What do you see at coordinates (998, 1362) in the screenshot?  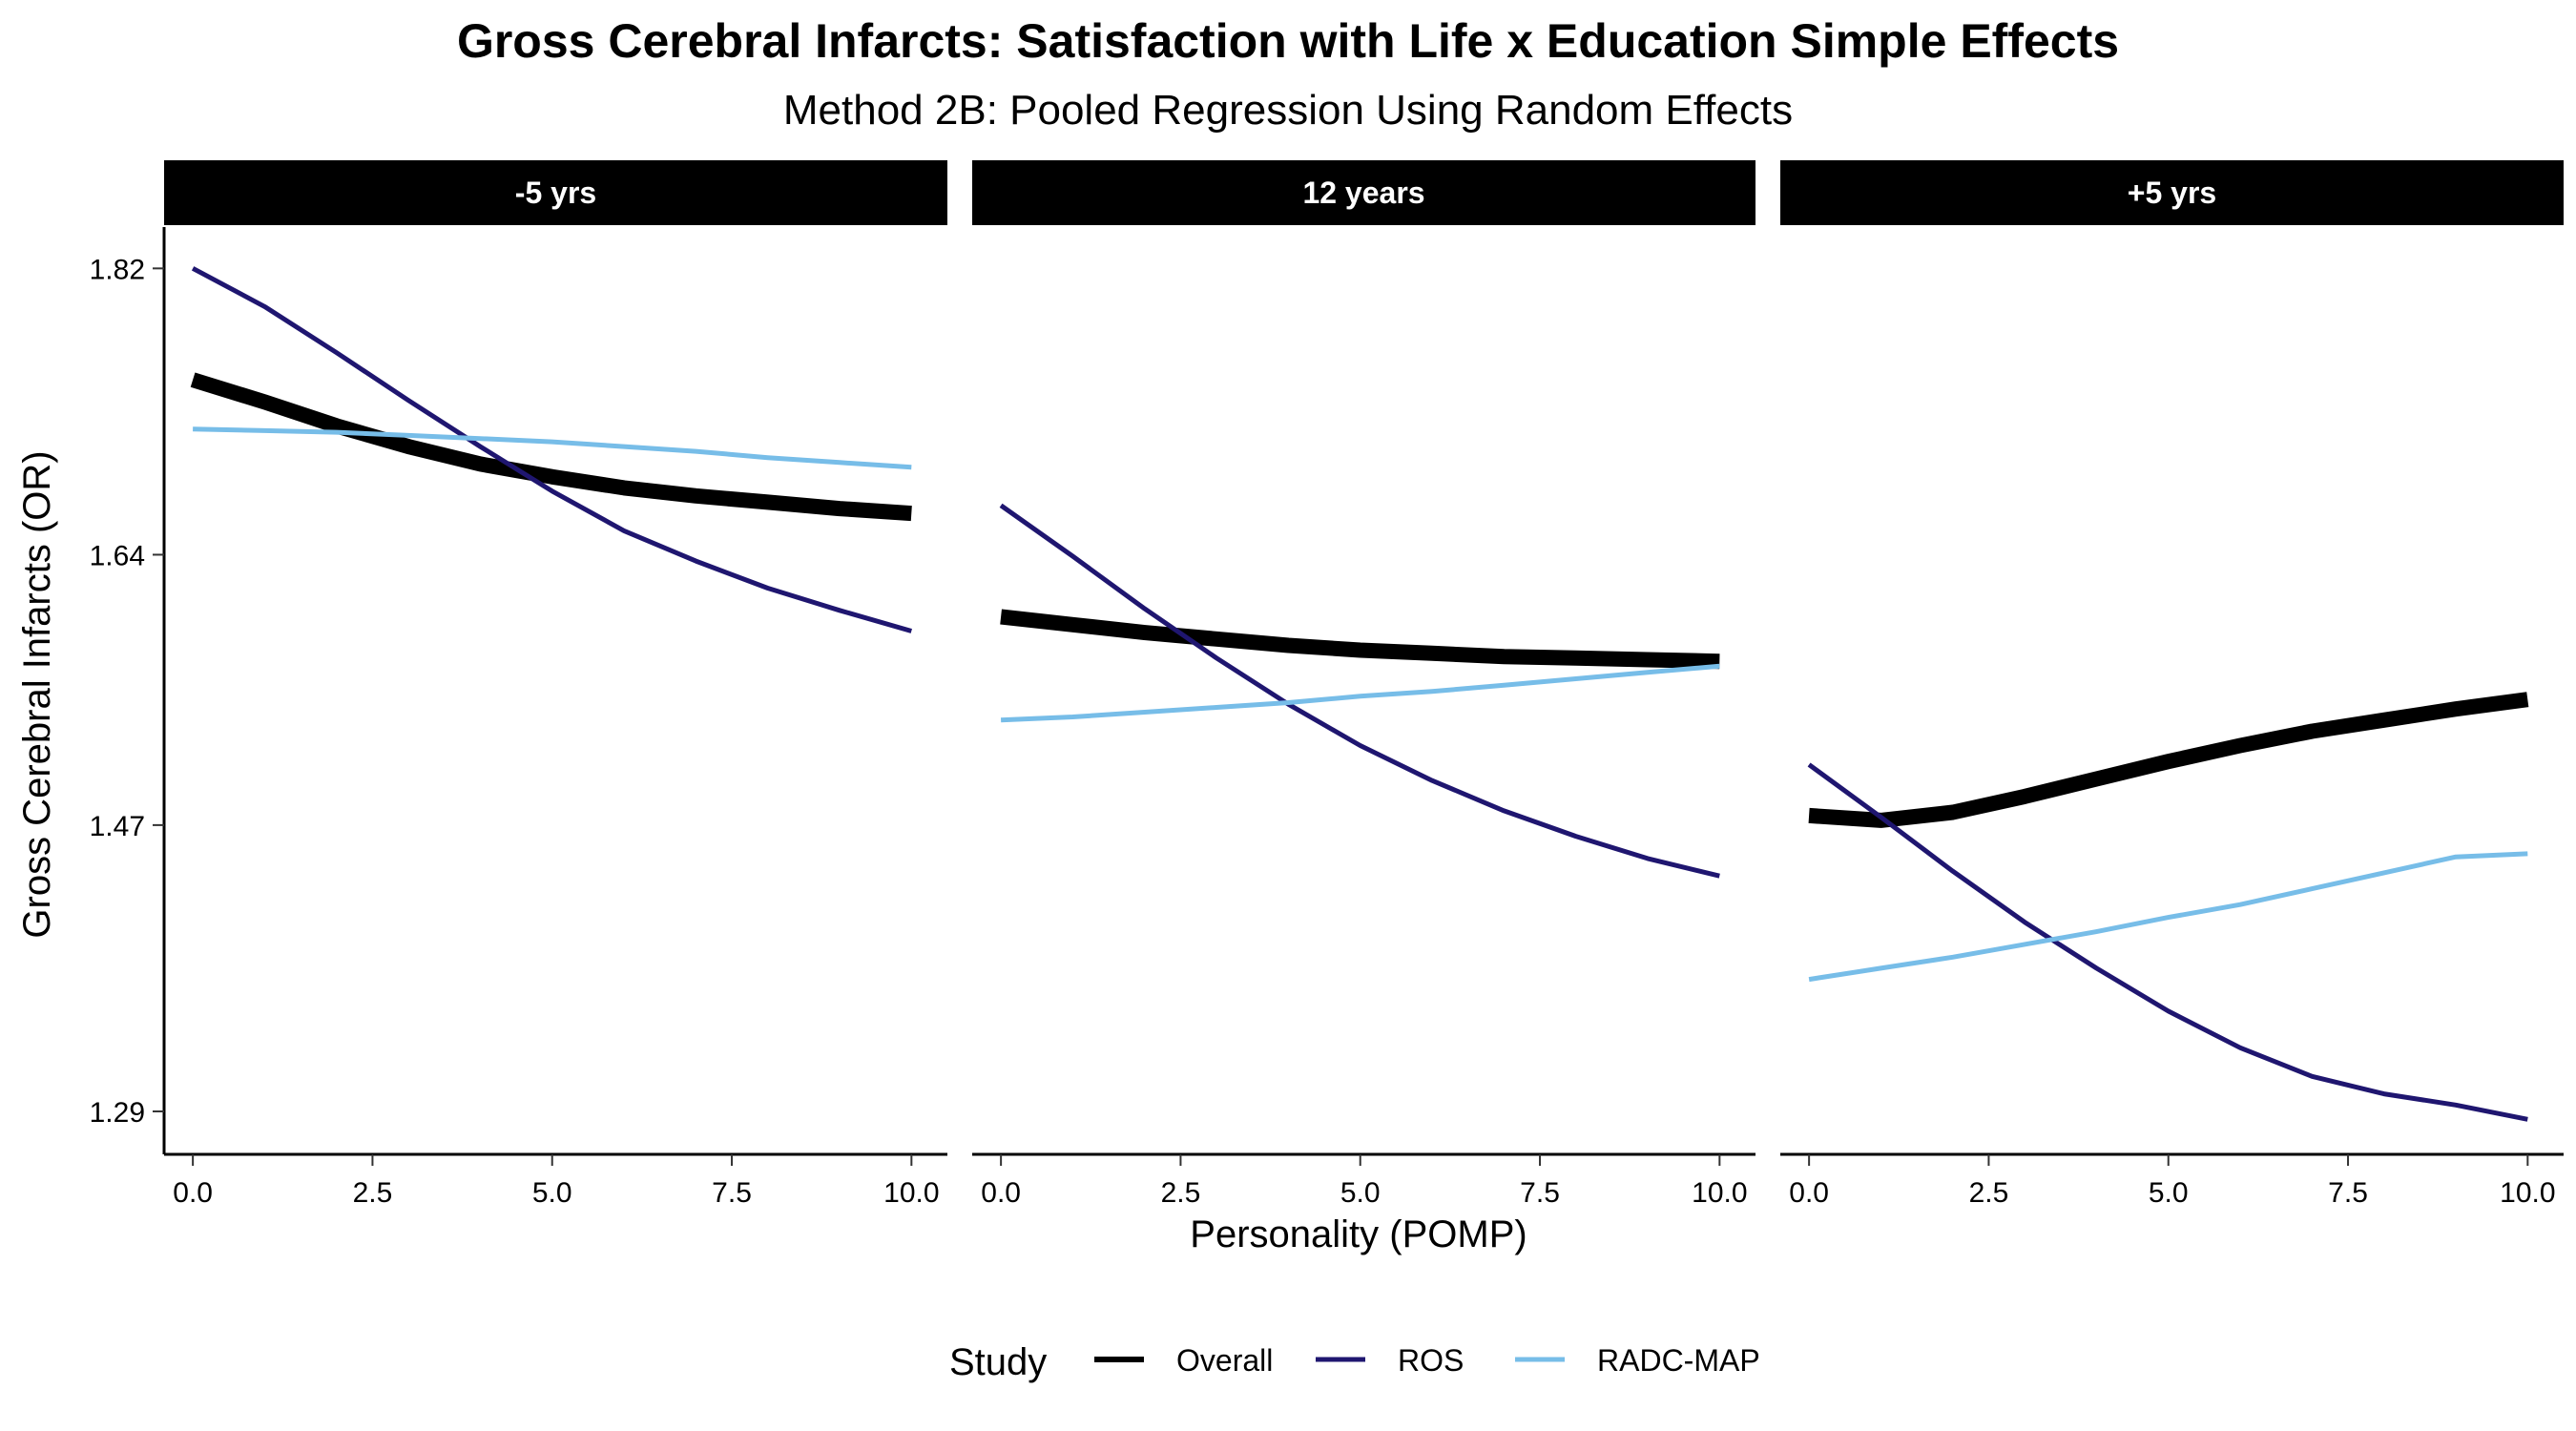 I see `legend-title: Study` at bounding box center [998, 1362].